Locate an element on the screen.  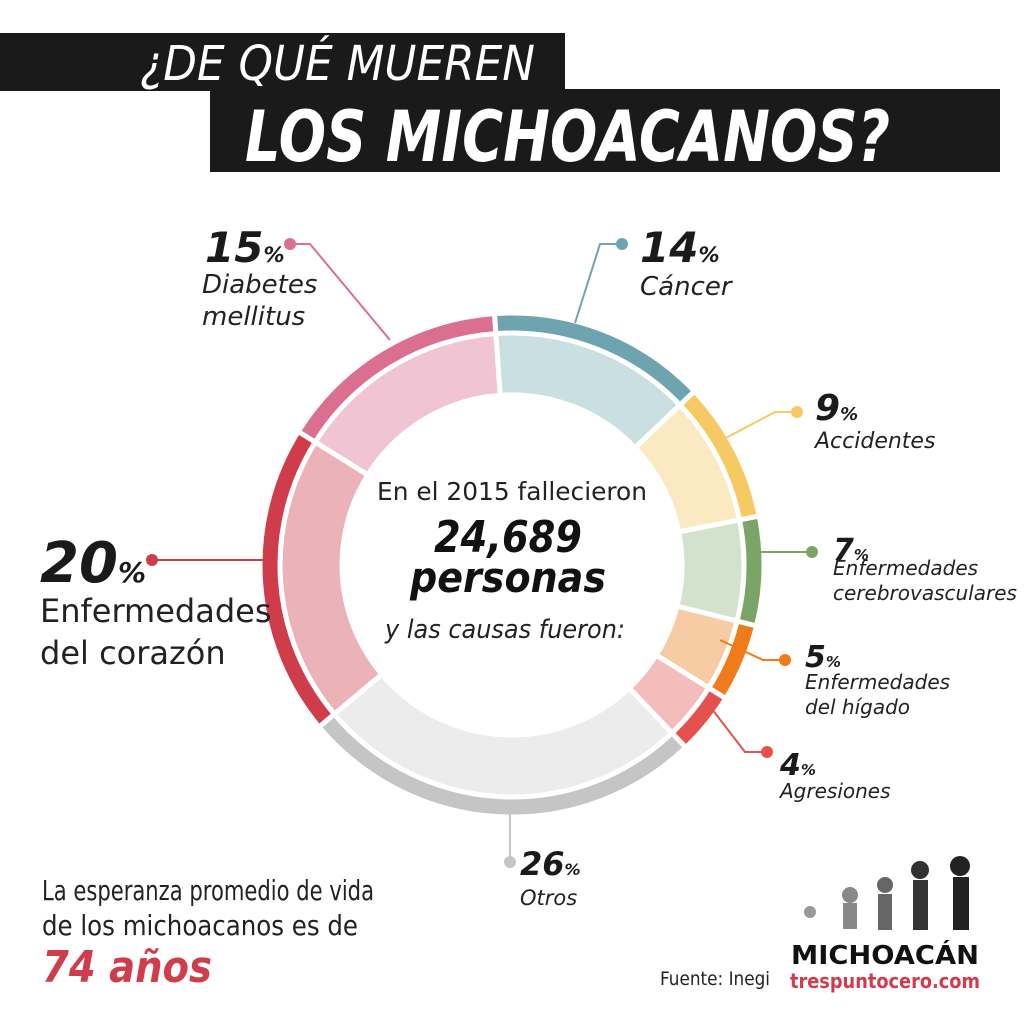
value-label: 9% is located at coordinates (836, 408).